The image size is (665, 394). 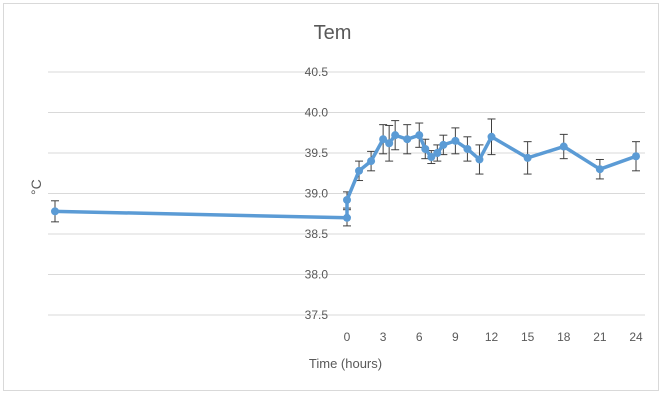 I want to click on x-tick-label: 3, so click(x=383, y=337).